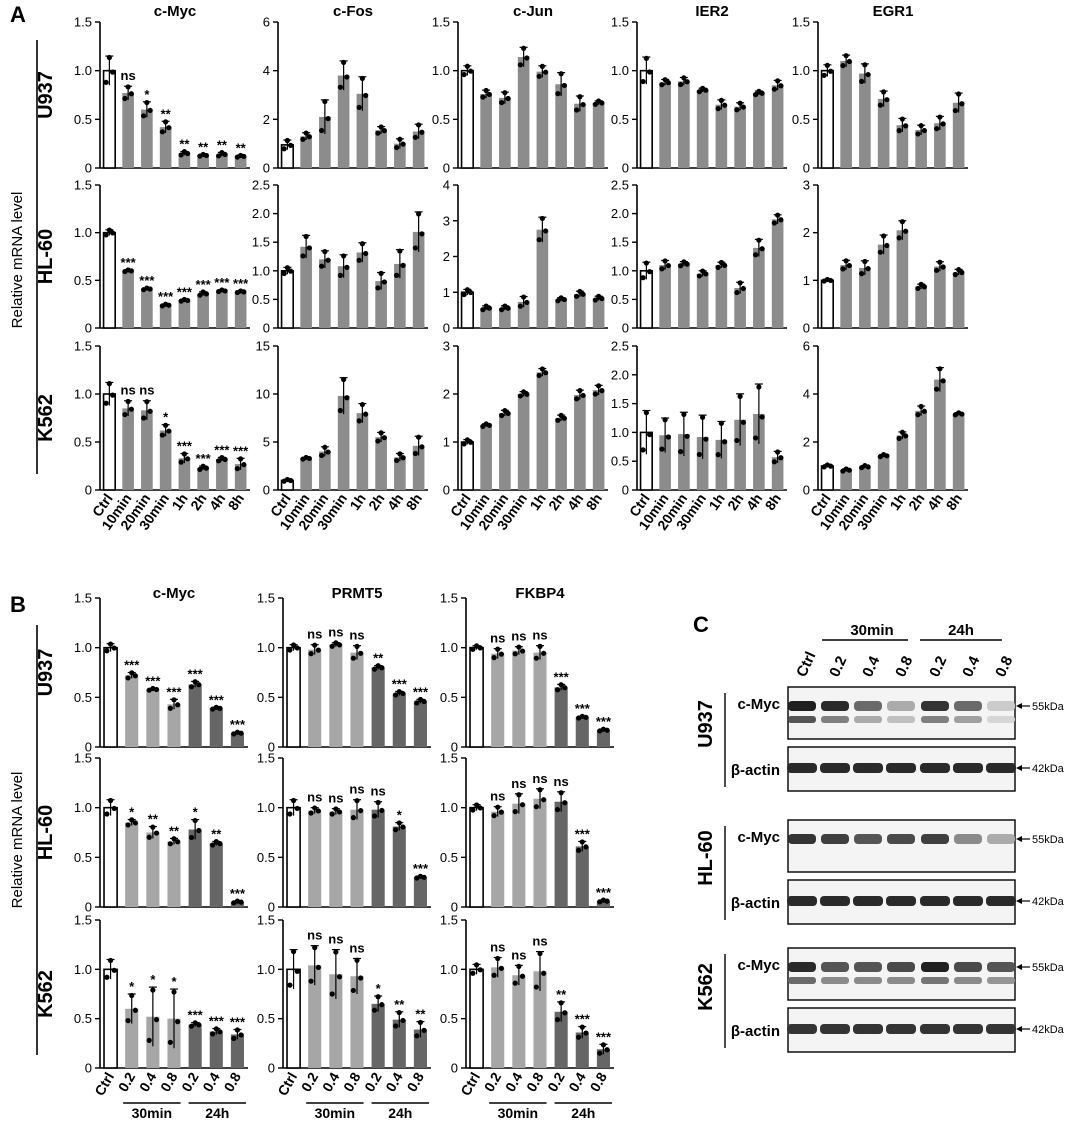 The width and height of the screenshot is (1065, 1124). What do you see at coordinates (706, 858) in the screenshot?
I see `blot-row-label: HL-60` at bounding box center [706, 858].